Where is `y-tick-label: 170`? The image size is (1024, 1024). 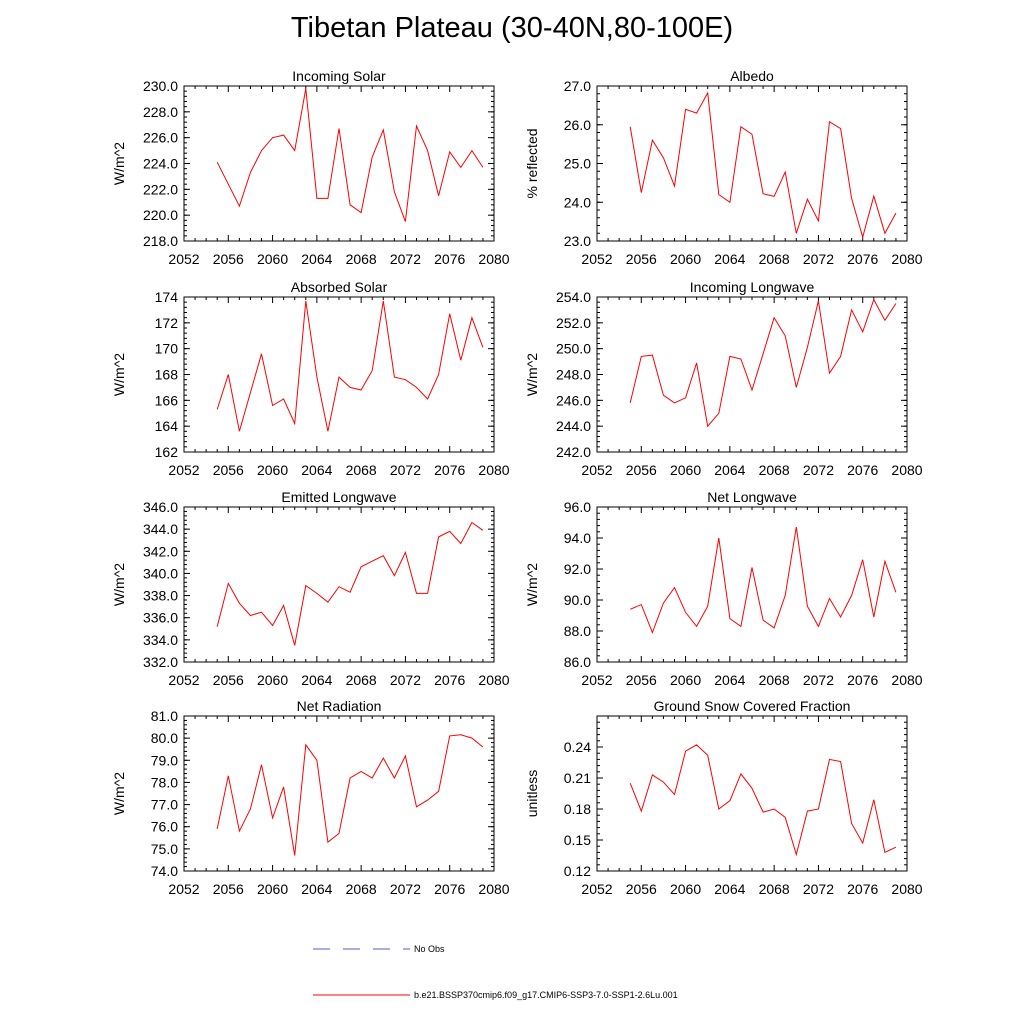
y-tick-label: 170 is located at coordinates (167, 349).